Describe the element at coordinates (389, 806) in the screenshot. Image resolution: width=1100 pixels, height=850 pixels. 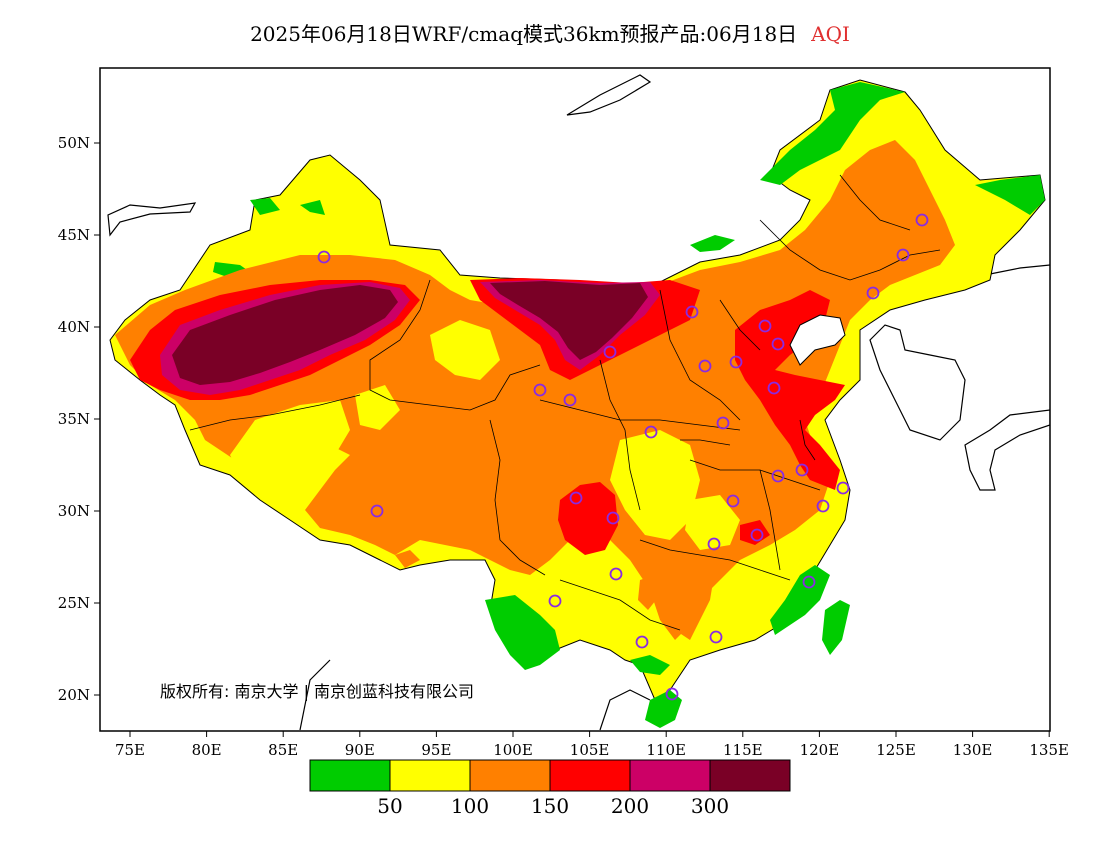
I see `legend-label: 50` at that location.